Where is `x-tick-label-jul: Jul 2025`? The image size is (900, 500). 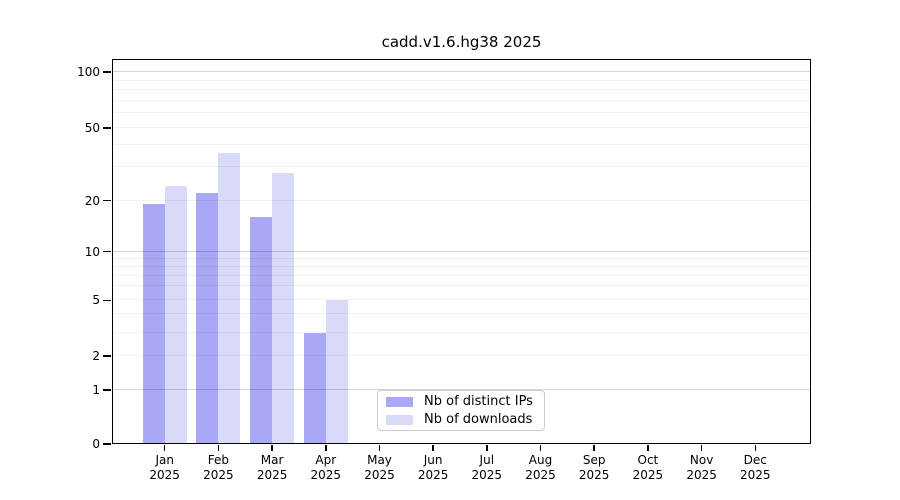 x-tick-label-jul: Jul 2025 is located at coordinates (487, 467).